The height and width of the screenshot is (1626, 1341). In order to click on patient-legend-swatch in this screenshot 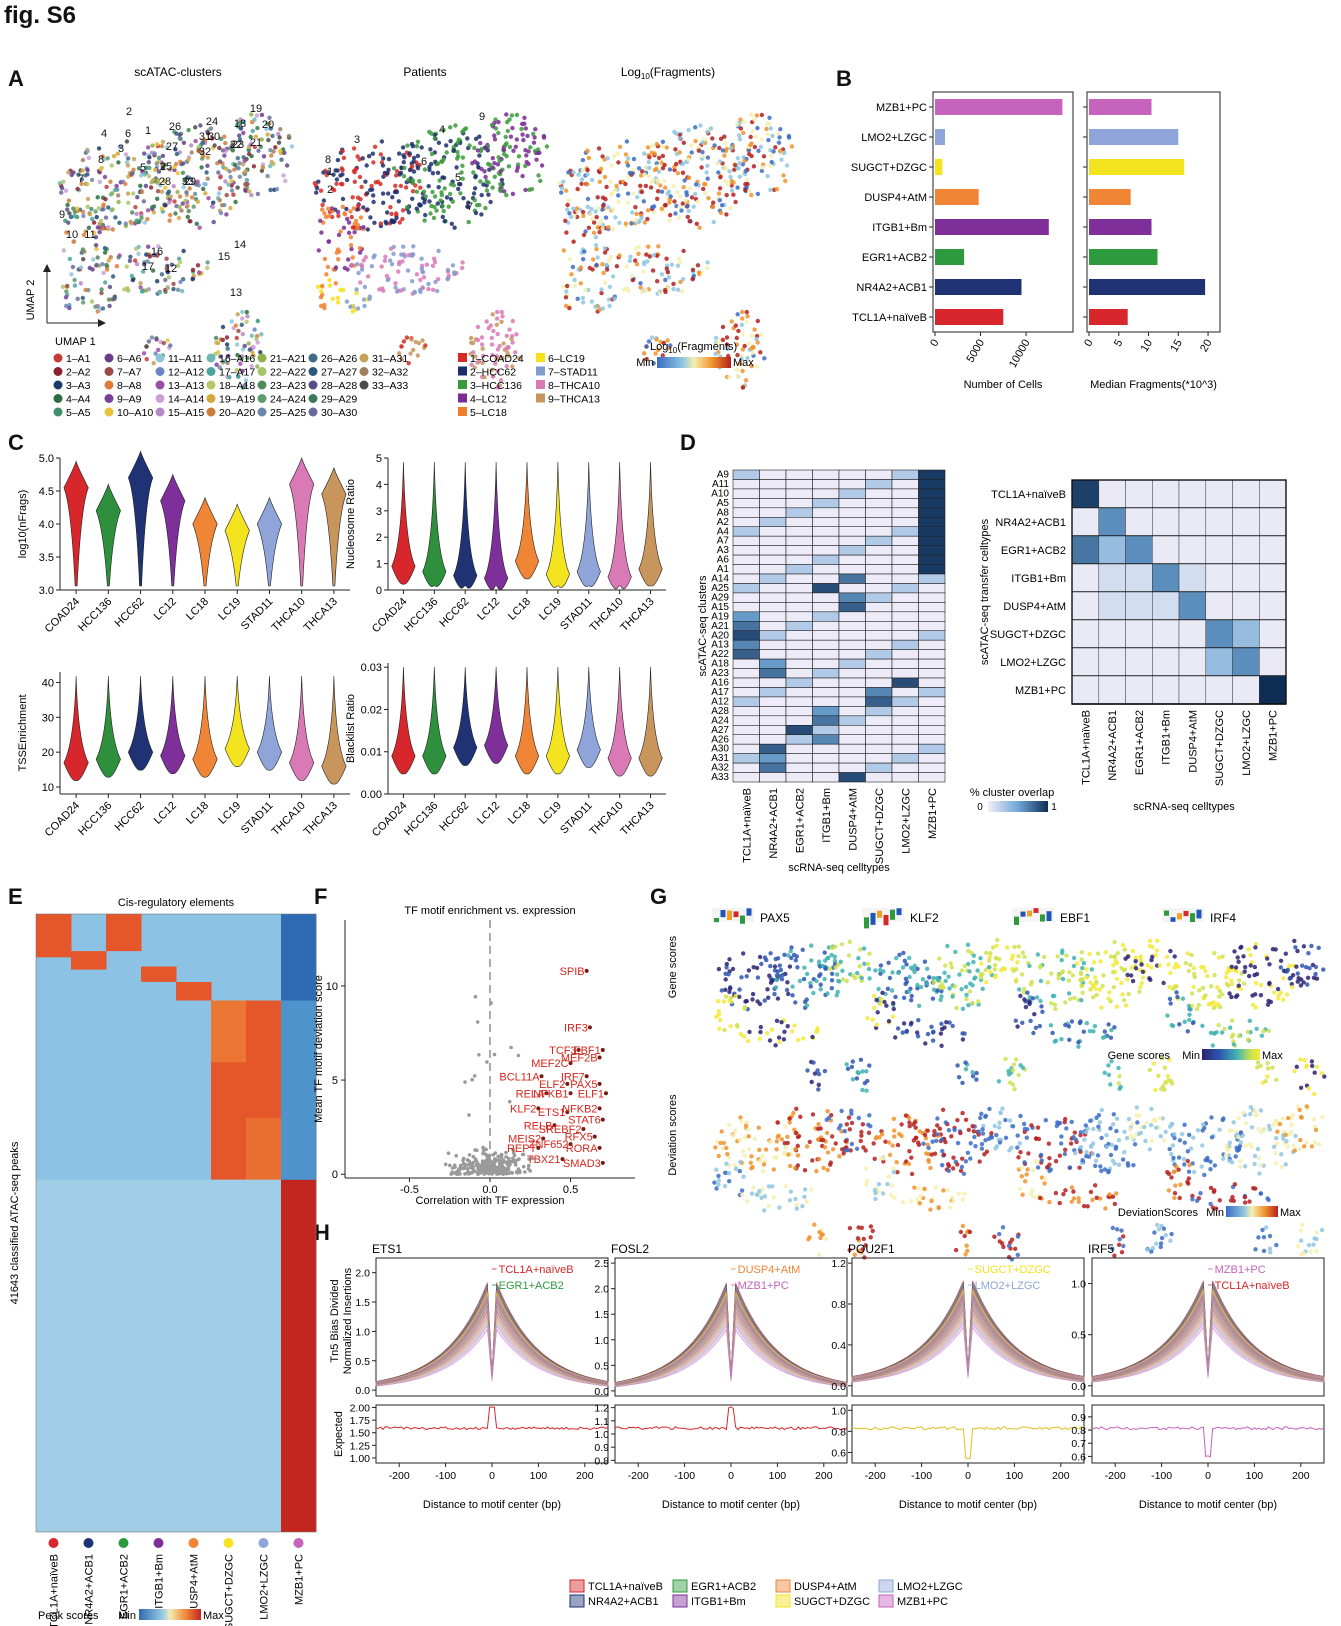, I will do `click(462, 357)`.